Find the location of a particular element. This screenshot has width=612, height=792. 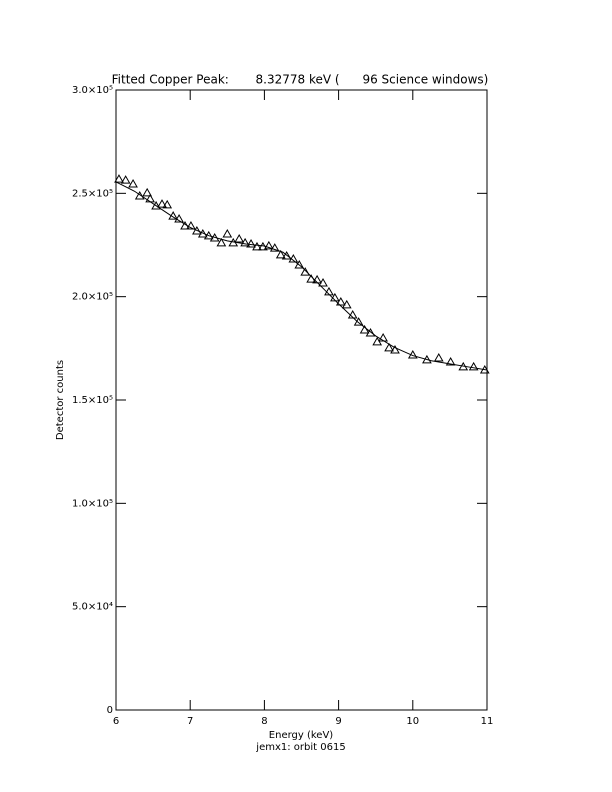

x-tick-label: 8 is located at coordinates (264, 721).